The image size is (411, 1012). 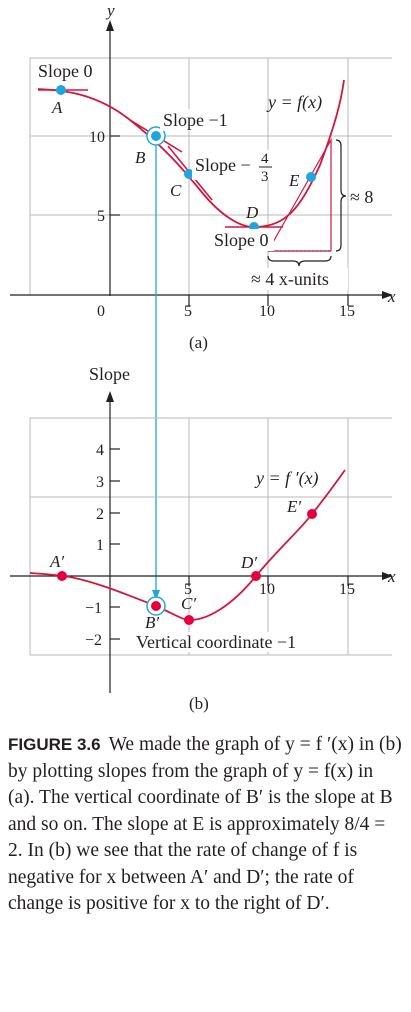 What do you see at coordinates (361, 197) in the screenshot?
I see `rise-label: ≈ 8` at bounding box center [361, 197].